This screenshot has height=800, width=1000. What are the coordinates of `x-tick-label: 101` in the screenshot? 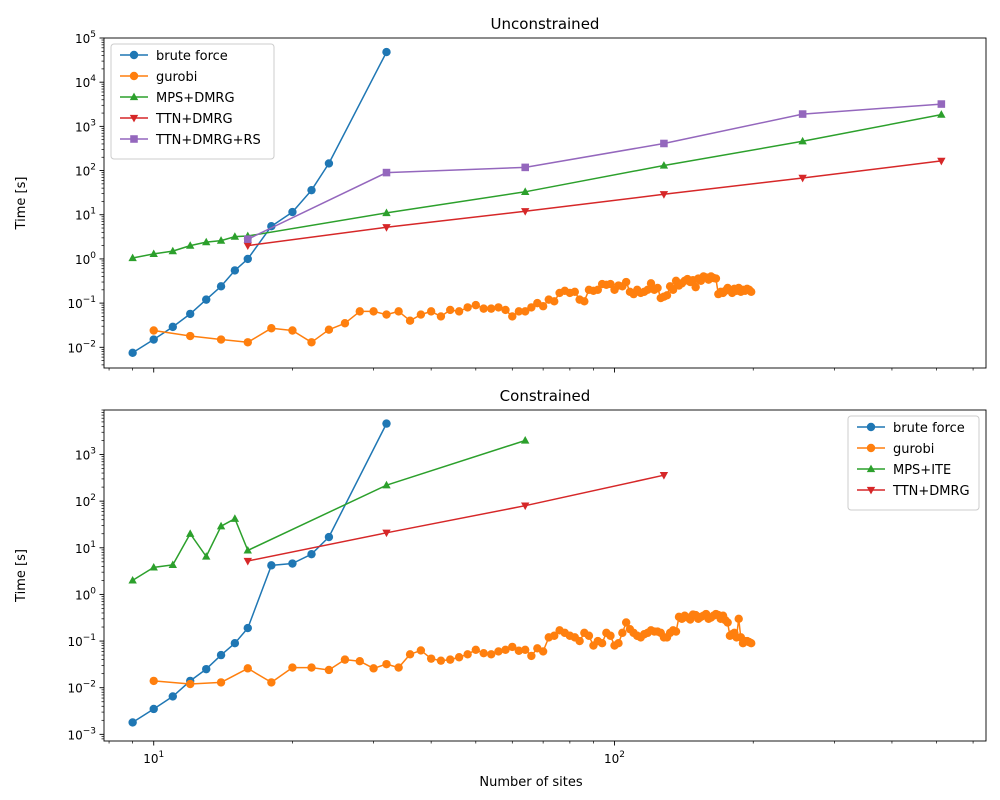 It's located at (153, 758).